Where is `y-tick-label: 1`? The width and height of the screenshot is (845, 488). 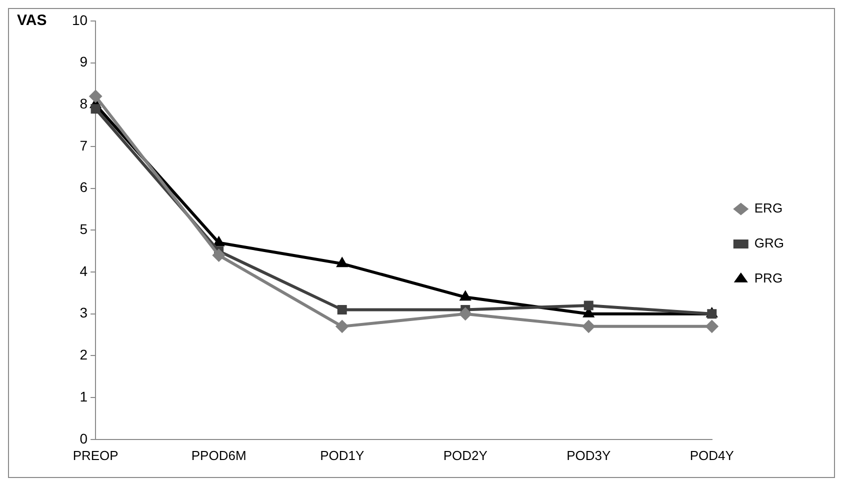
y-tick-label: 1 is located at coordinates (84, 396).